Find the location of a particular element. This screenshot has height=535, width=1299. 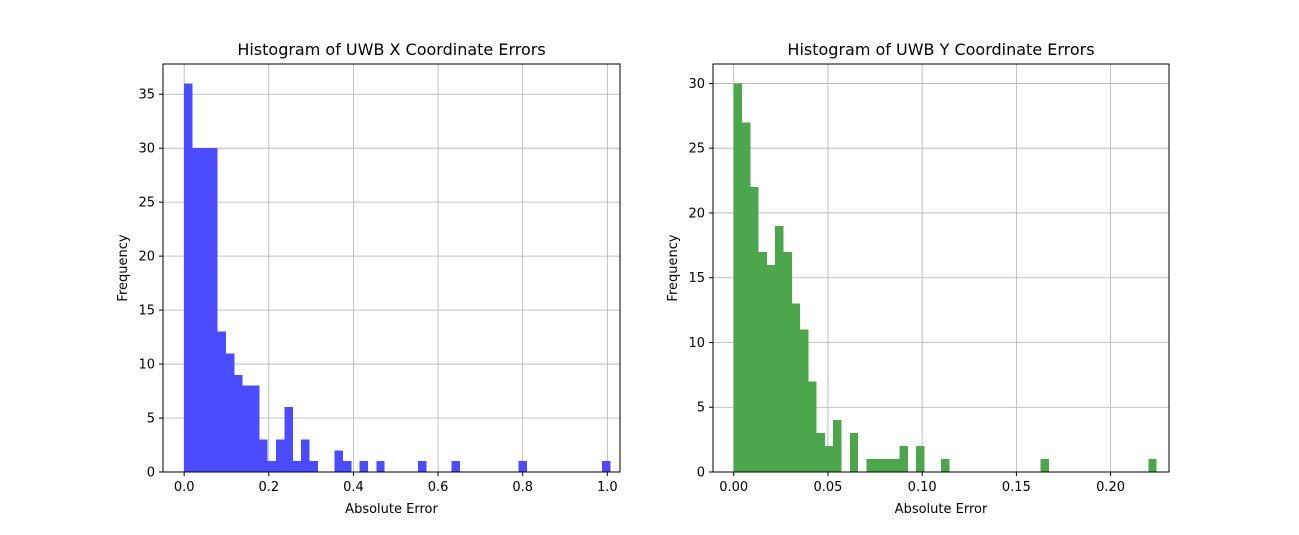

y-error-ytick-label-4: 20 is located at coordinates (696, 213).